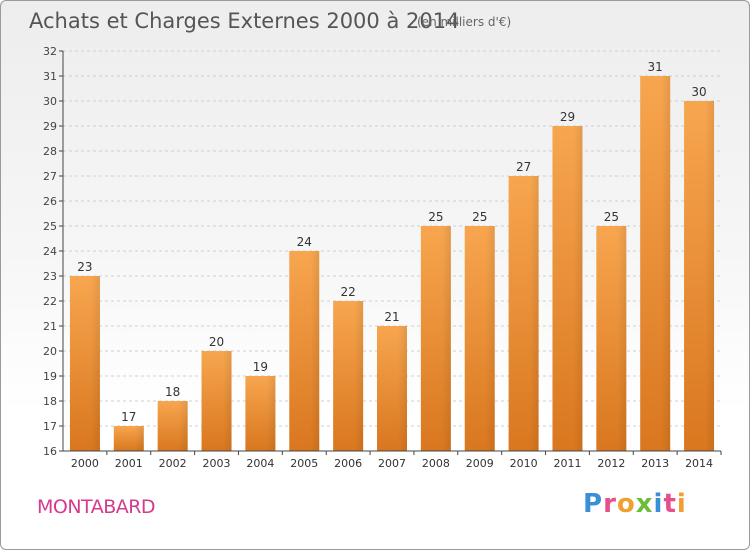 This screenshot has width=750, height=550. I want to click on y-tick-label: 27, so click(50, 176).